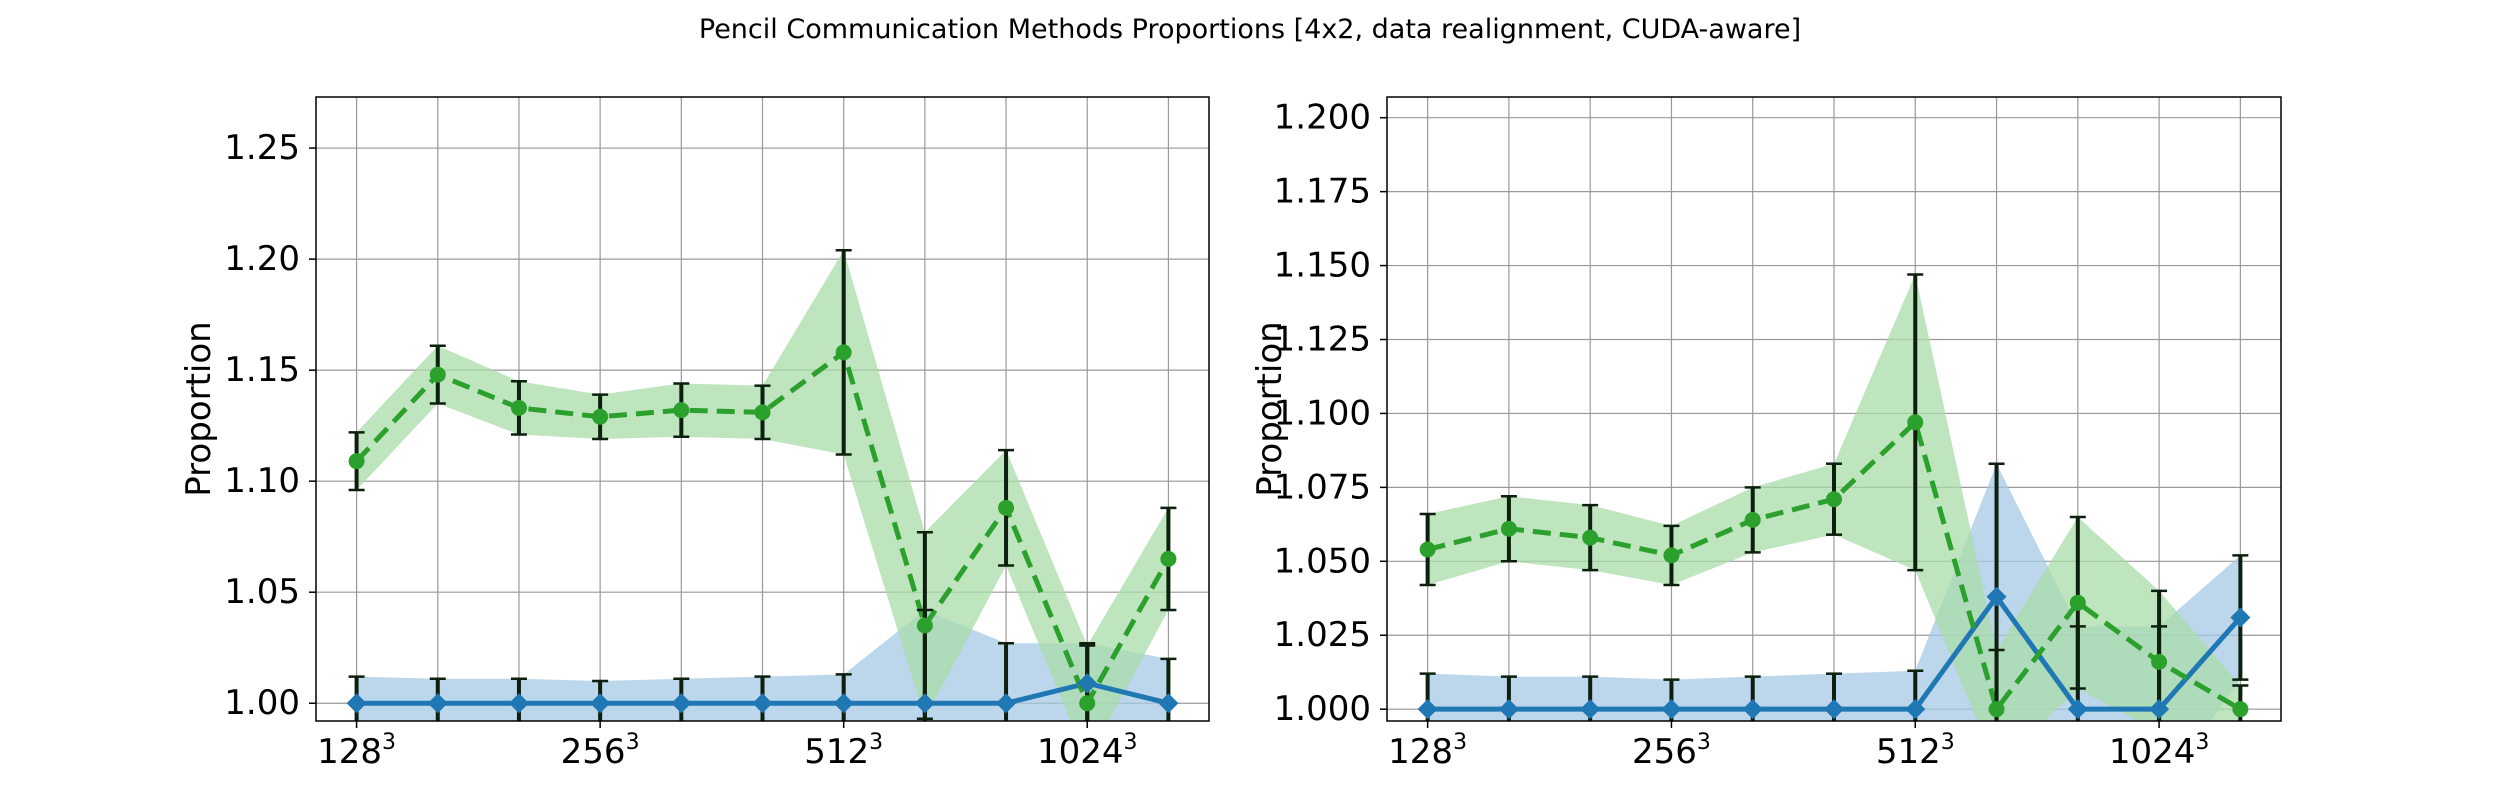  I want to click on y-tick-label: 1.05, so click(262, 592).